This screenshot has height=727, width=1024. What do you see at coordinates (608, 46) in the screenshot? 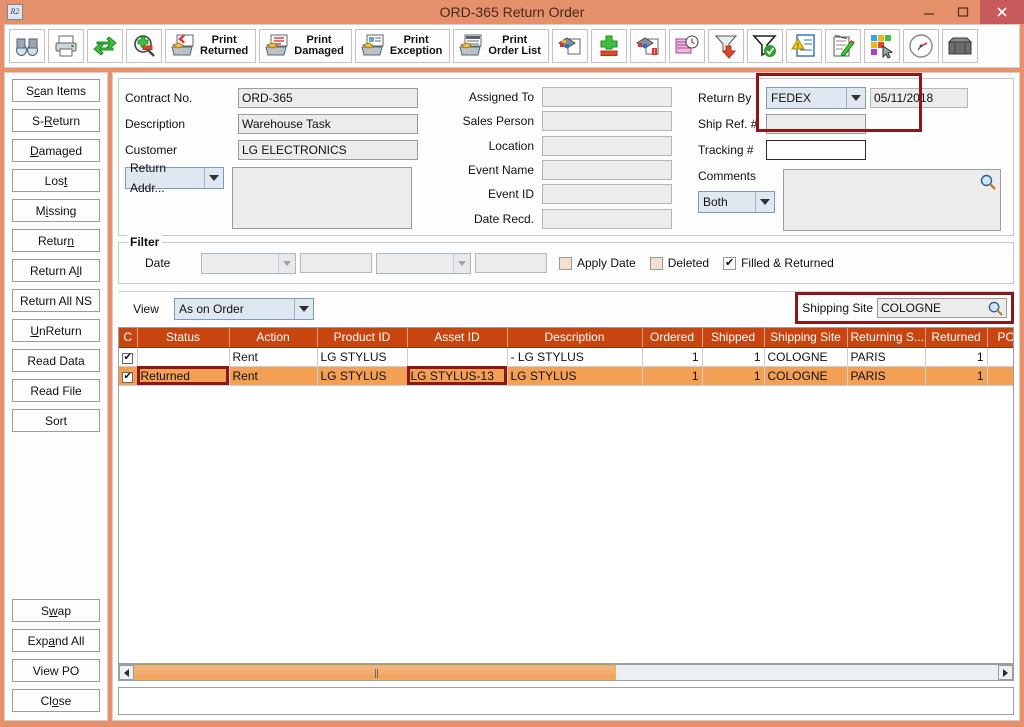
I see `plus-minus-button` at bounding box center [608, 46].